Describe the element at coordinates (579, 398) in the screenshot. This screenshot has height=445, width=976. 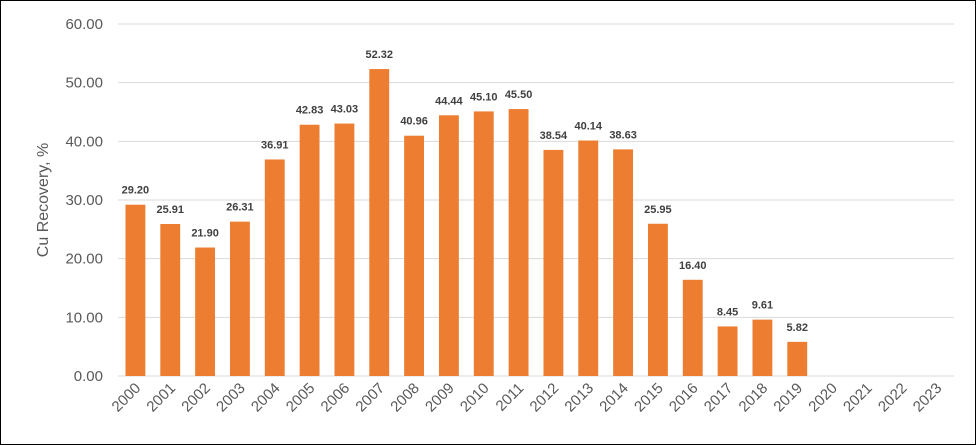
I see `x-tick-label: 2013` at that location.